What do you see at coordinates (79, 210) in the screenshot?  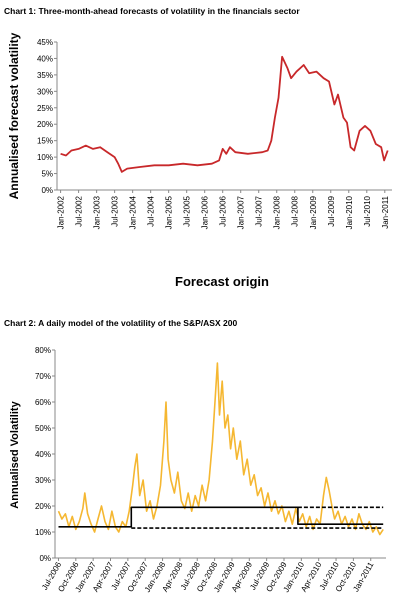 I see `x-tick-label: Jul-2002` at bounding box center [79, 210].